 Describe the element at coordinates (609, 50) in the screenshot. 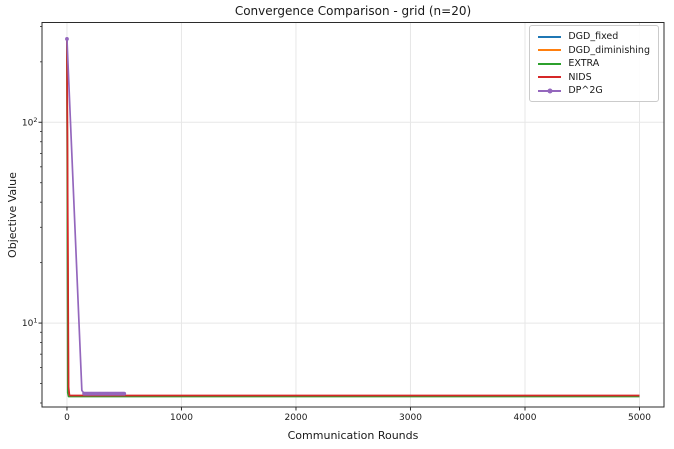

I see `legend-label: DGD_diminishing` at that location.